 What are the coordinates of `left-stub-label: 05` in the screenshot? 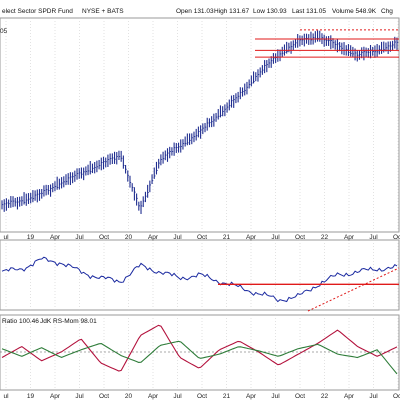 It's located at (4, 31).